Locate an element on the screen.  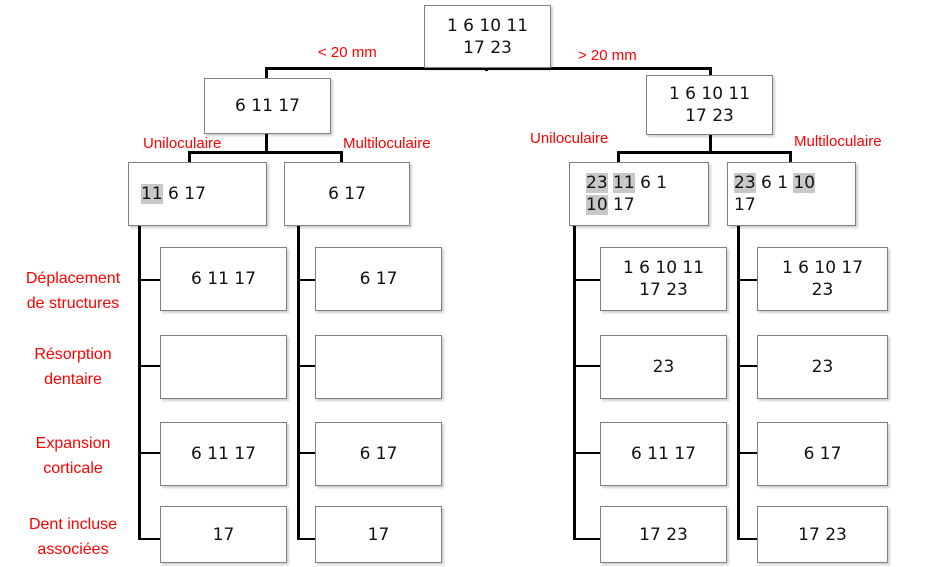
large-uni-row-deplacement: 1 6 10 11 17 23 is located at coordinates (663, 279).